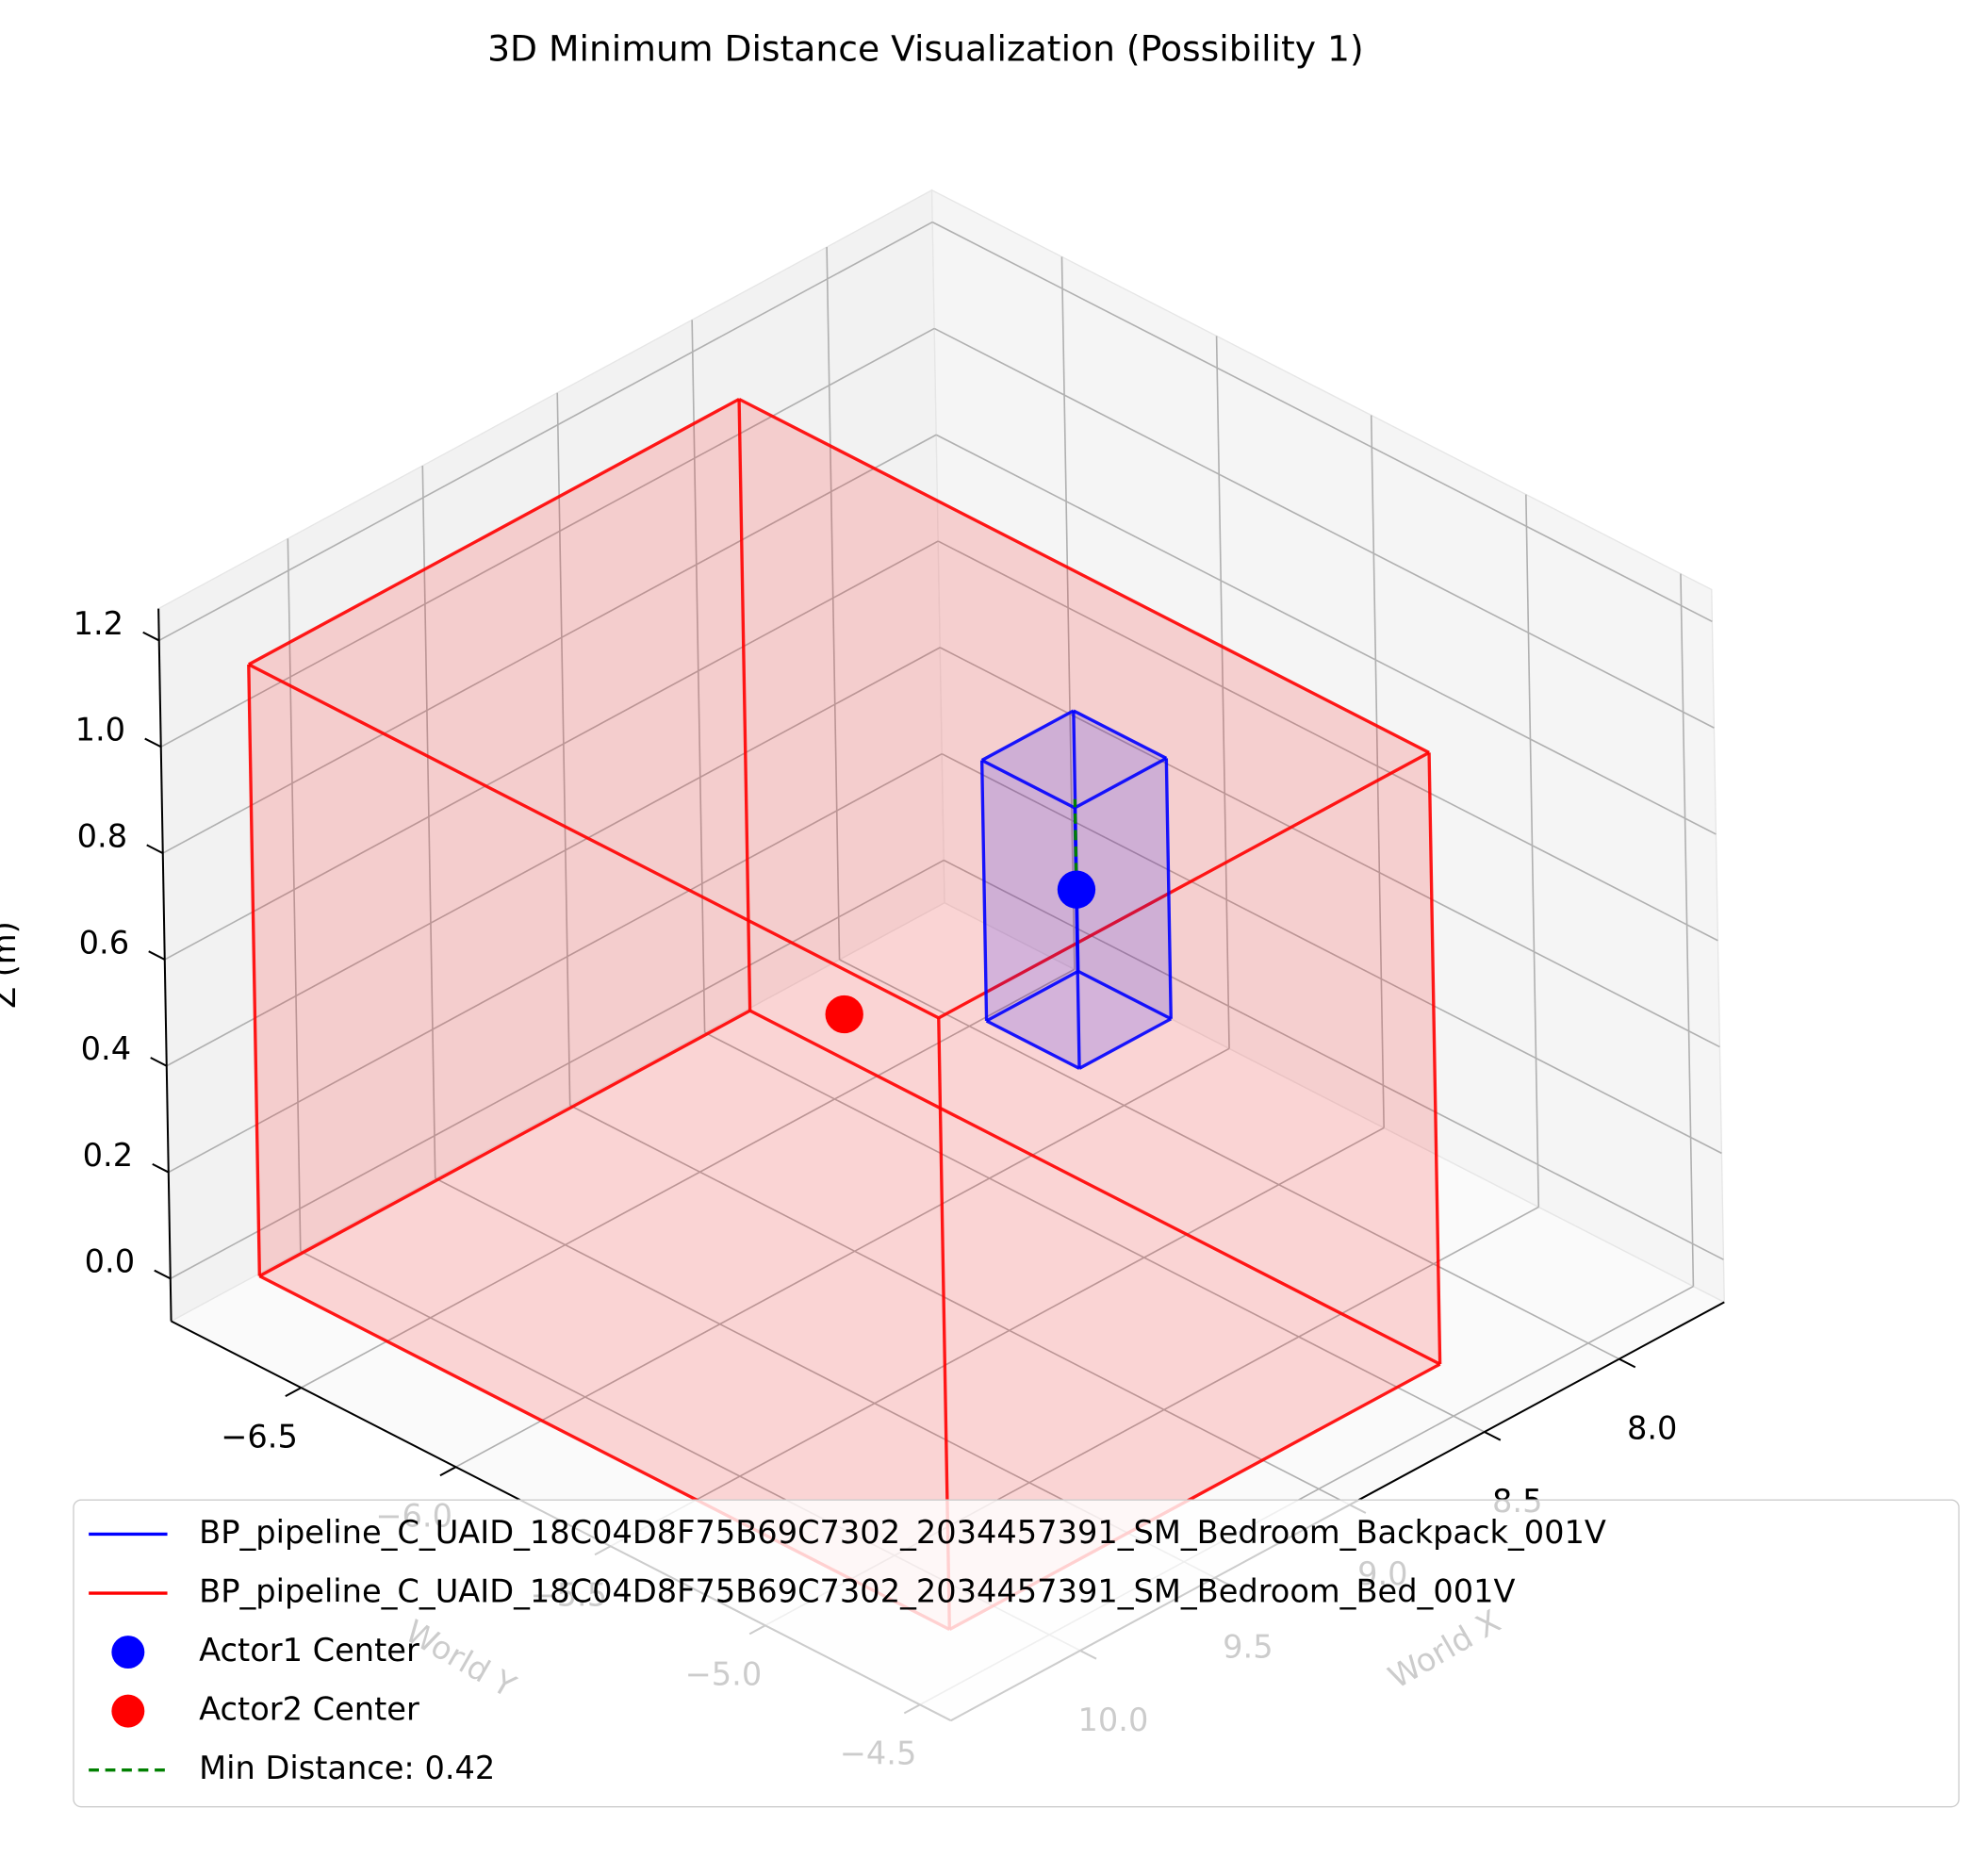  I want to click on x-tick-label: 8.0, so click(1652, 1427).